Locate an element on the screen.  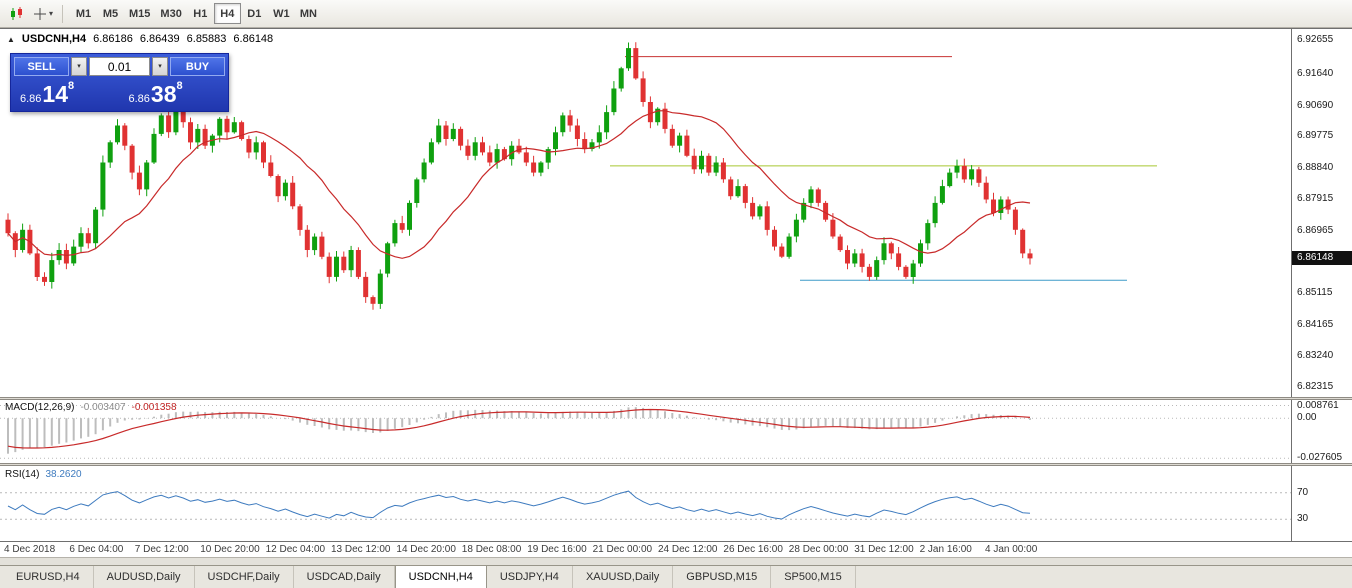
macd-signal-value: -0.001358 is located at coordinates (154, 407).